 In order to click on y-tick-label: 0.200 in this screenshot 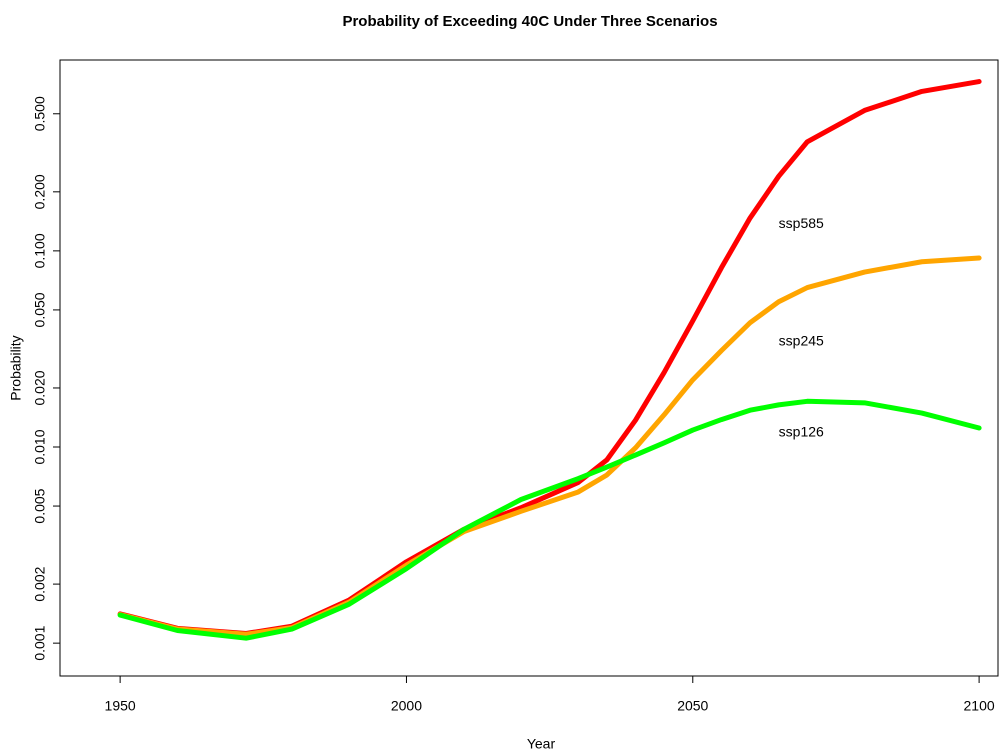, I will do `click(40, 191)`.